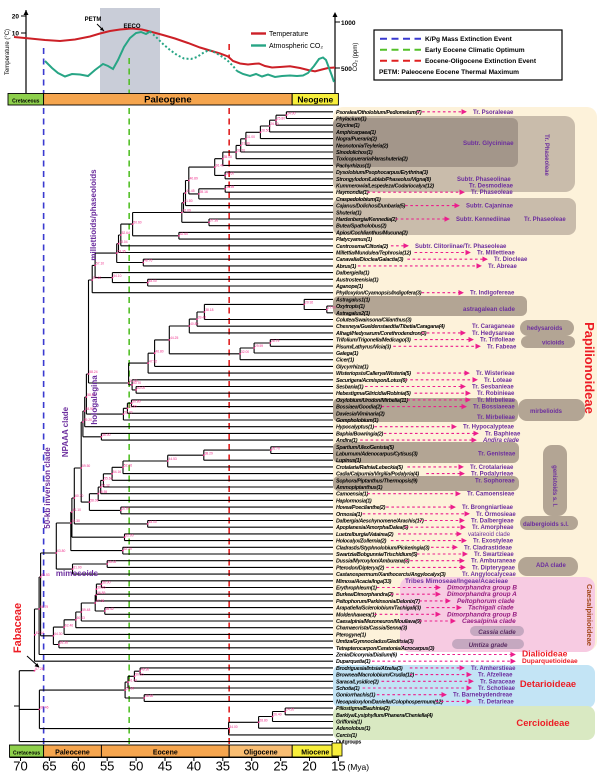 The image size is (600, 773). What do you see at coordinates (361, 542) in the screenshot?
I see `svg-text: Holocalyx/Zollernia(2)` at bounding box center [361, 542].